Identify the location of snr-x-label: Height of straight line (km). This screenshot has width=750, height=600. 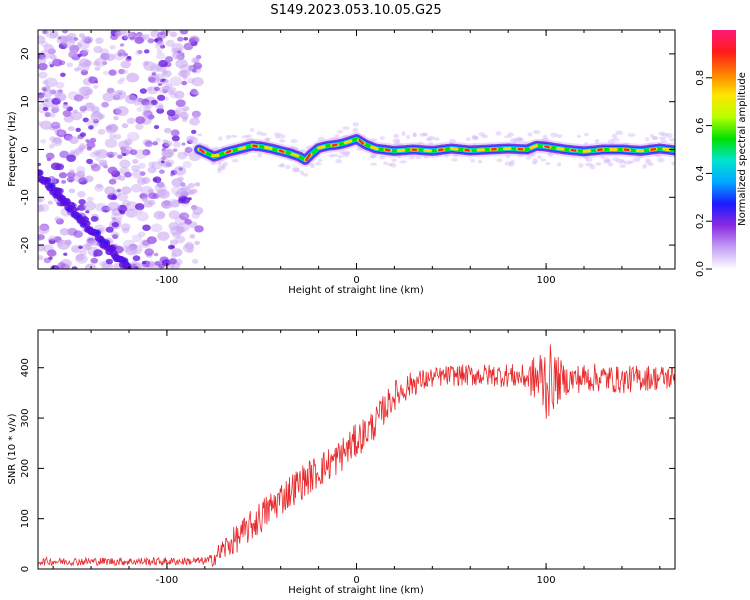
(356, 590).